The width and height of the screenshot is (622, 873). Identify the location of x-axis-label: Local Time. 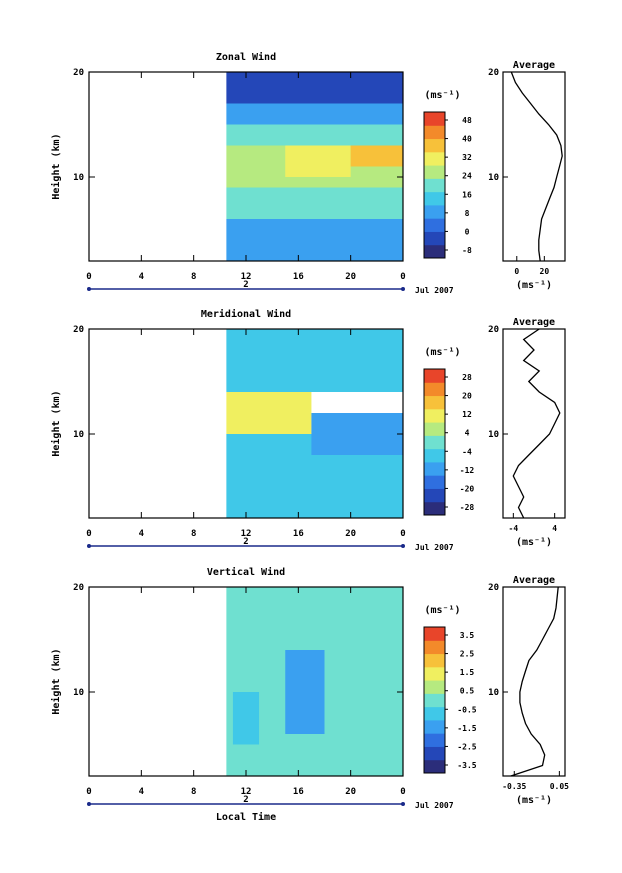
(246, 817).